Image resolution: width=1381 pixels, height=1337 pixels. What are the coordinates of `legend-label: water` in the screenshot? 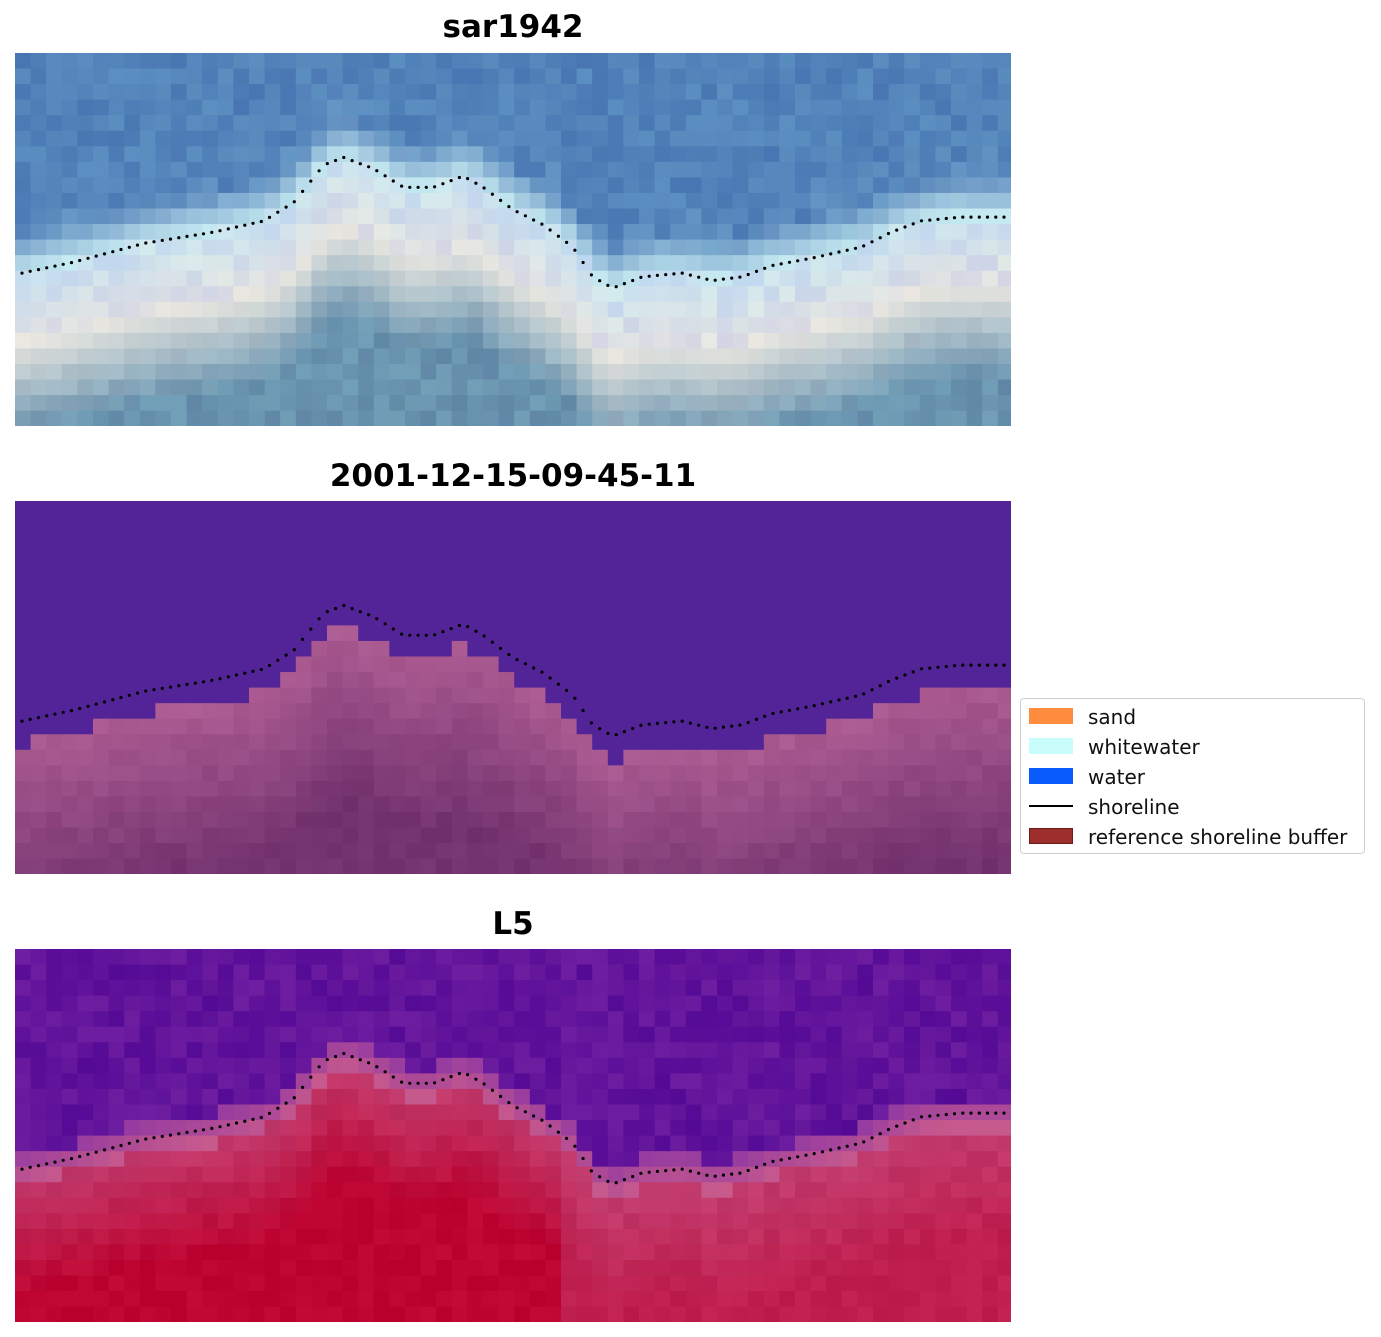 It's located at (1116, 777).